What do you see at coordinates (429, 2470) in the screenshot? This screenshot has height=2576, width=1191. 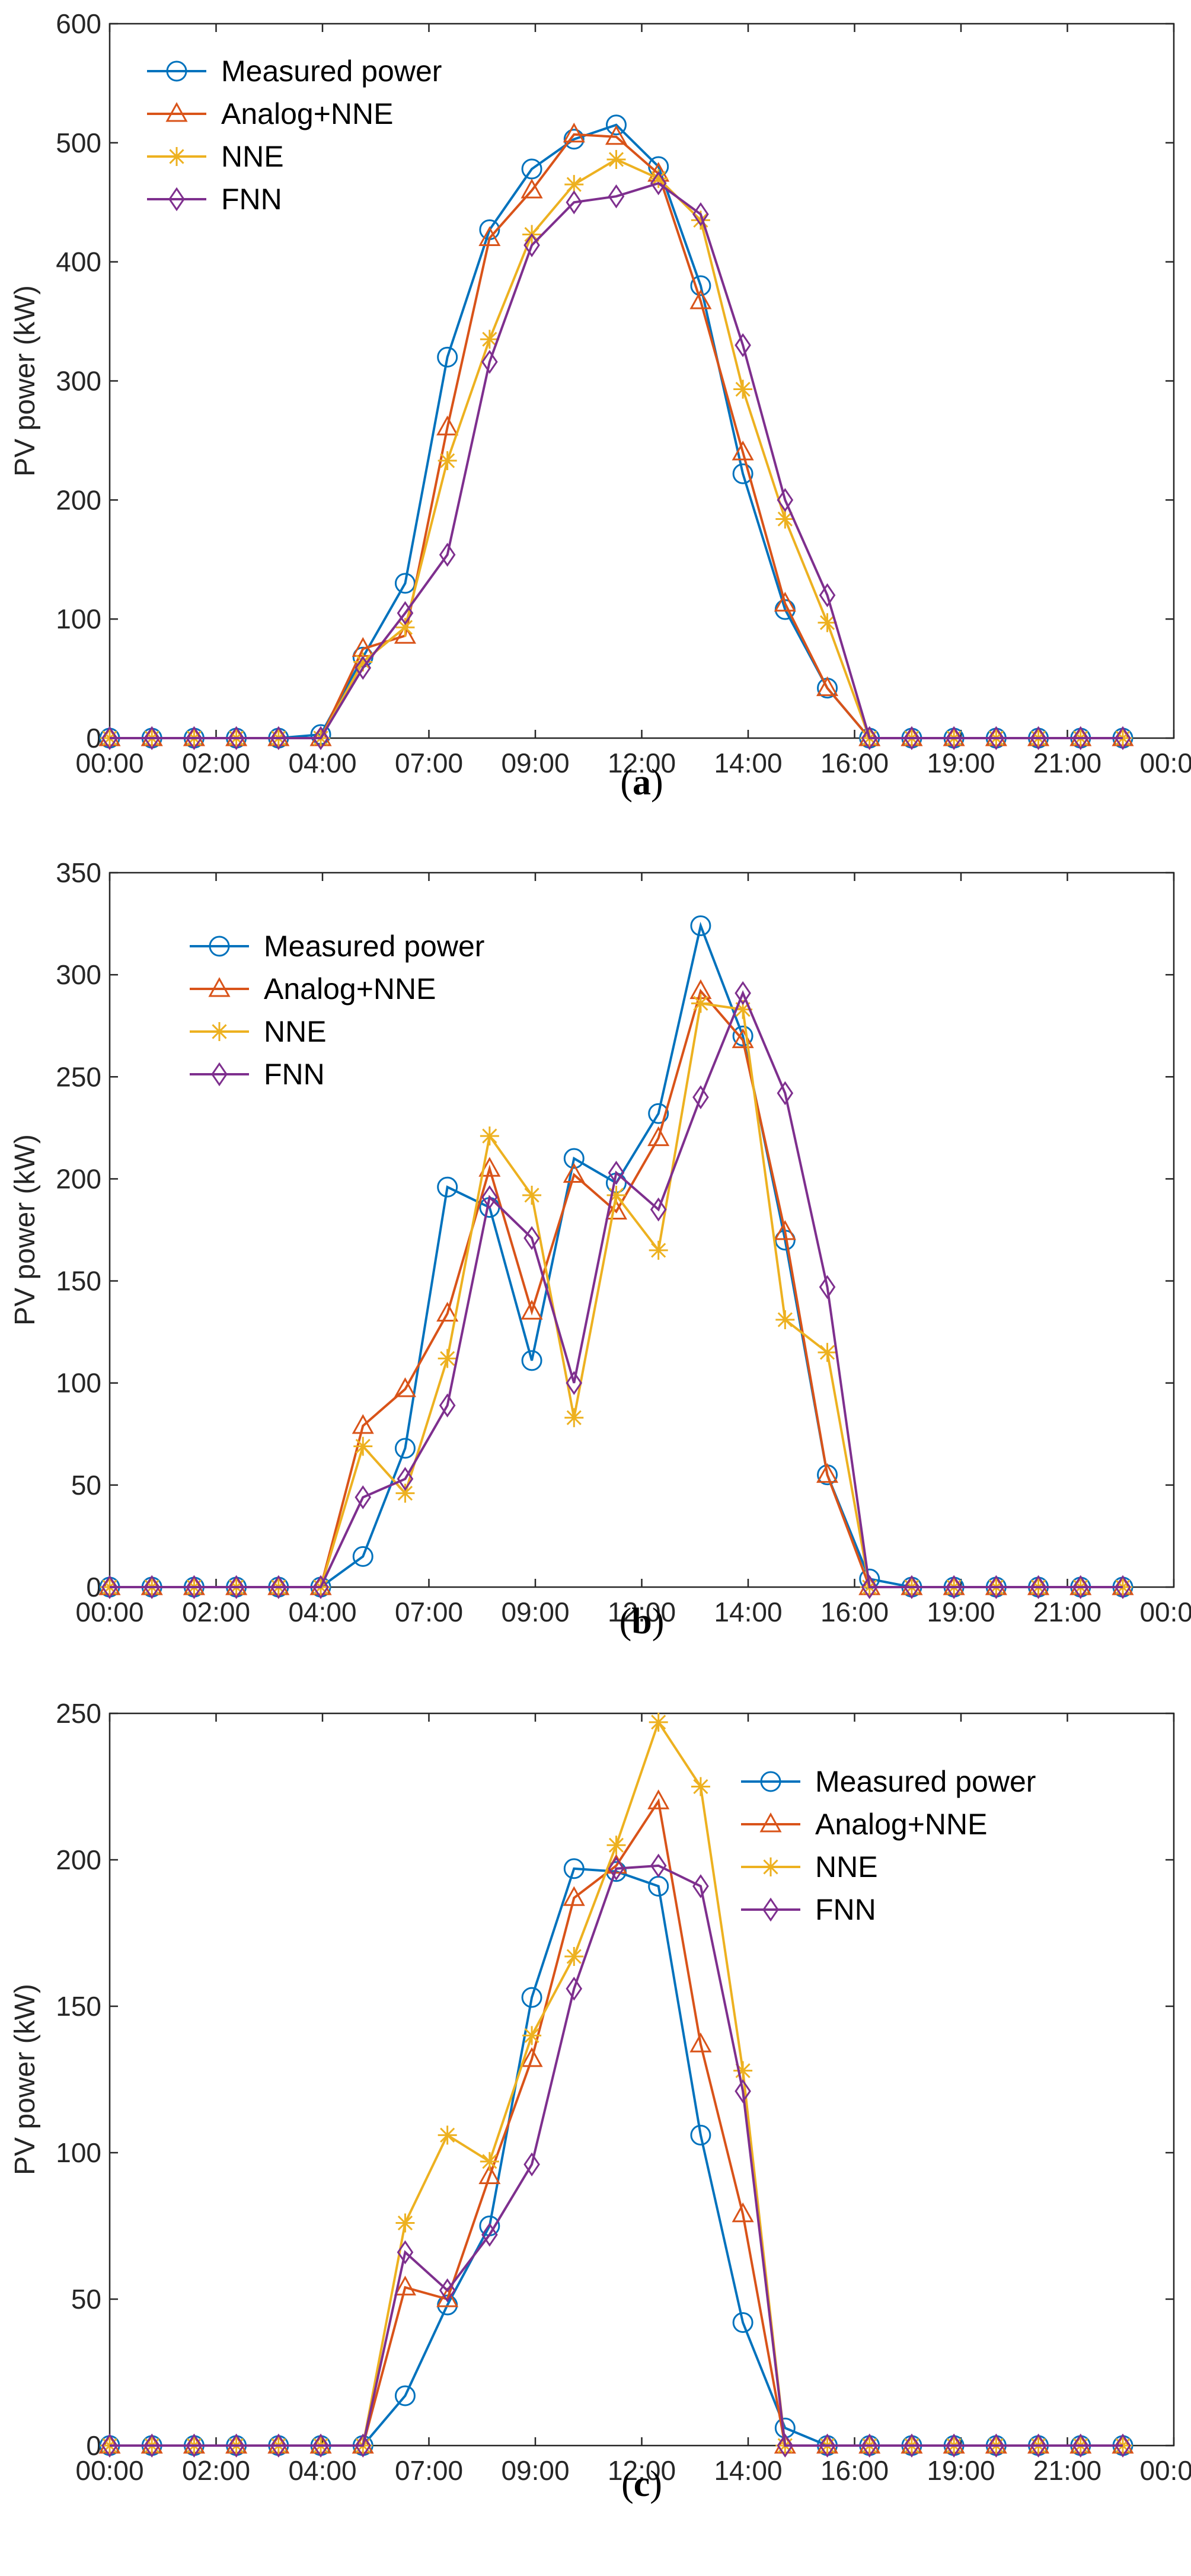 I see `x-tick-label: 07:00` at bounding box center [429, 2470].